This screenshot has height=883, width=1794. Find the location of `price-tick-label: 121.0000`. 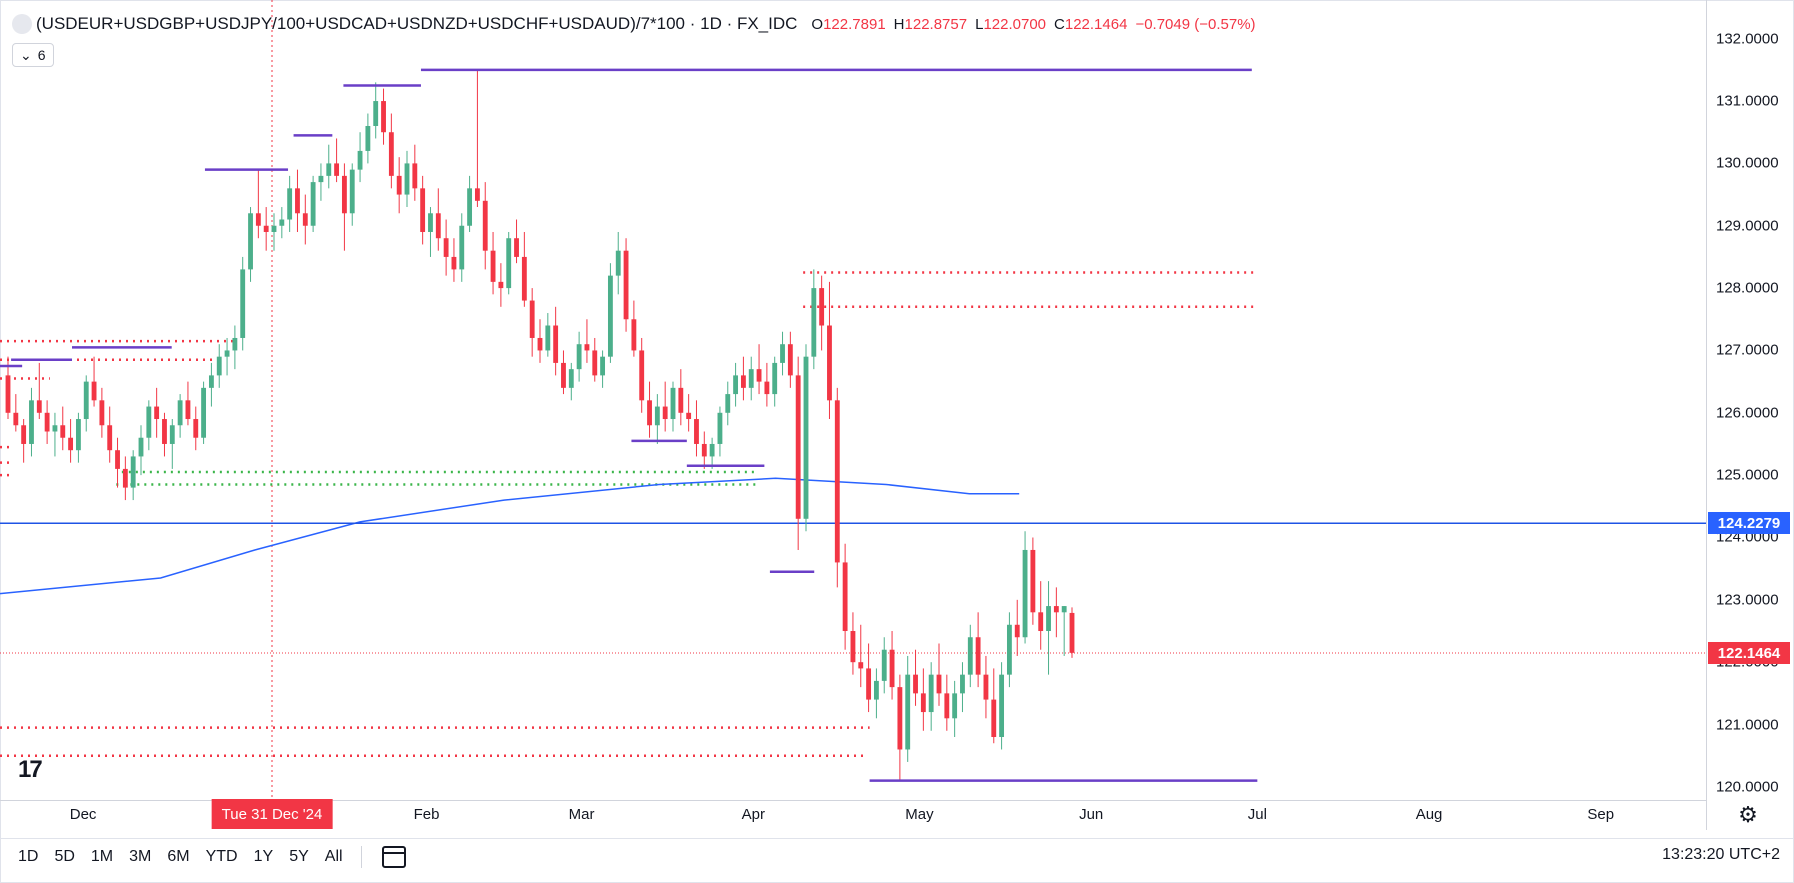

price-tick-label: 121.0000 is located at coordinates (1747, 725).